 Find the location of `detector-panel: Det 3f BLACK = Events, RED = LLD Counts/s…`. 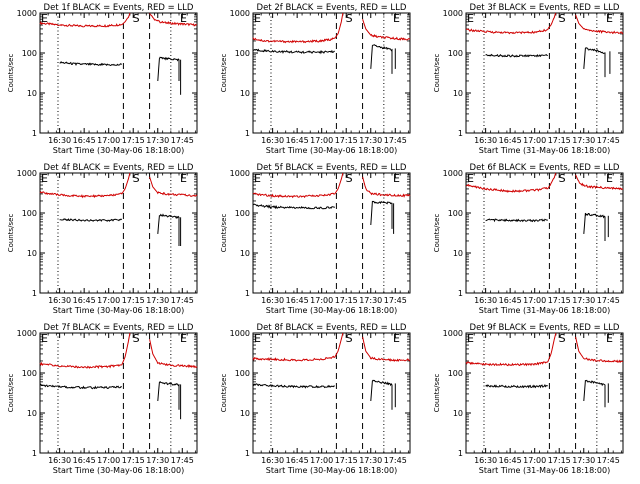

detector-panel: Det 3f BLACK = Events, RED = LLD Counts/s… is located at coordinates (528, 79).